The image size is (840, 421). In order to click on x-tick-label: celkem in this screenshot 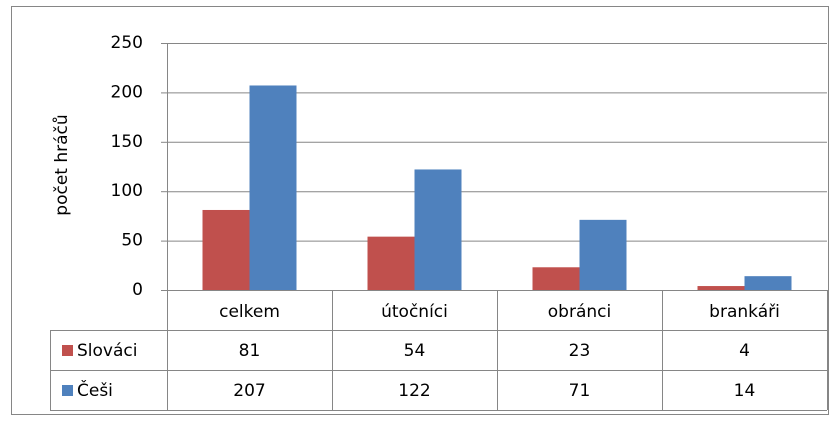, I will do `click(249, 312)`.